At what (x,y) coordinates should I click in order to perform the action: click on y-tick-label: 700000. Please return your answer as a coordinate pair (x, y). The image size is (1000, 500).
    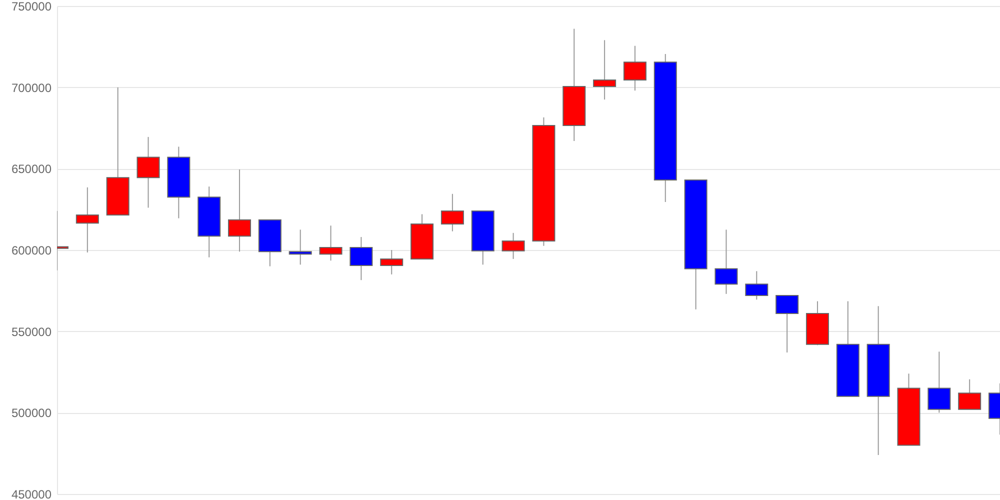
    Looking at the image, I should click on (31, 87).